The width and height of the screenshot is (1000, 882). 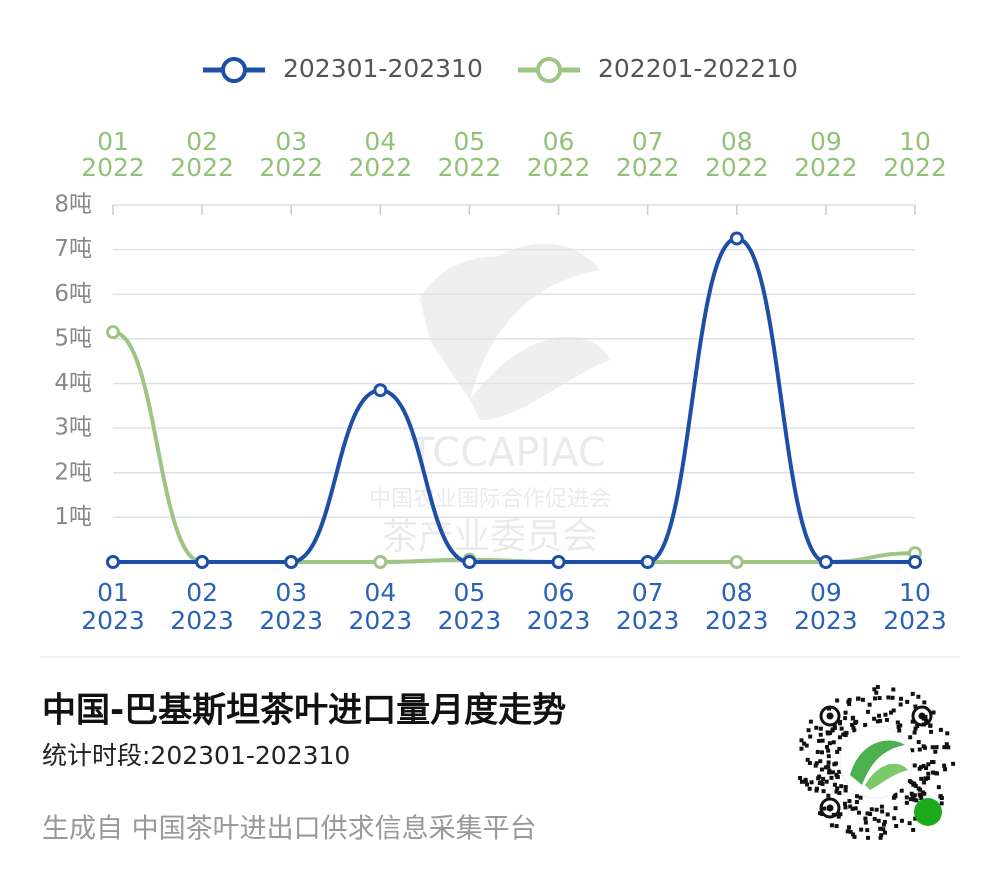 I want to click on legend-label: 202301-202310, so click(x=383, y=68).